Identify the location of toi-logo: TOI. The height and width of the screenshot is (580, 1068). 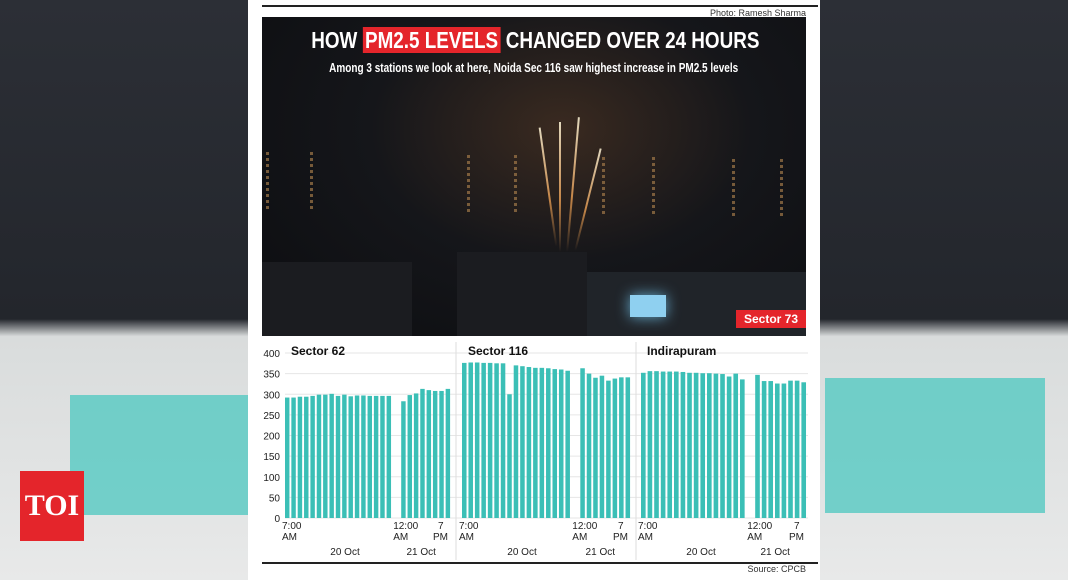
(52, 506).